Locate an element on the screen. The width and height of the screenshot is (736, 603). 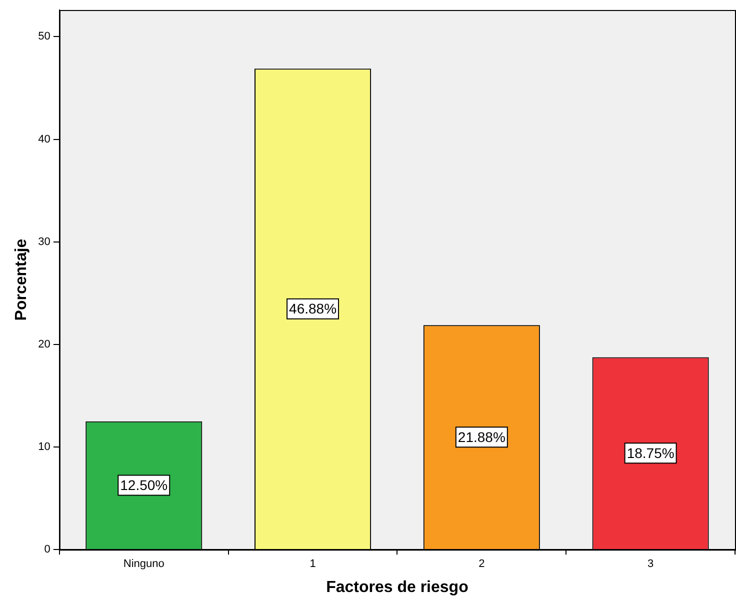
y-tick-label: 0 is located at coordinates (47, 550).